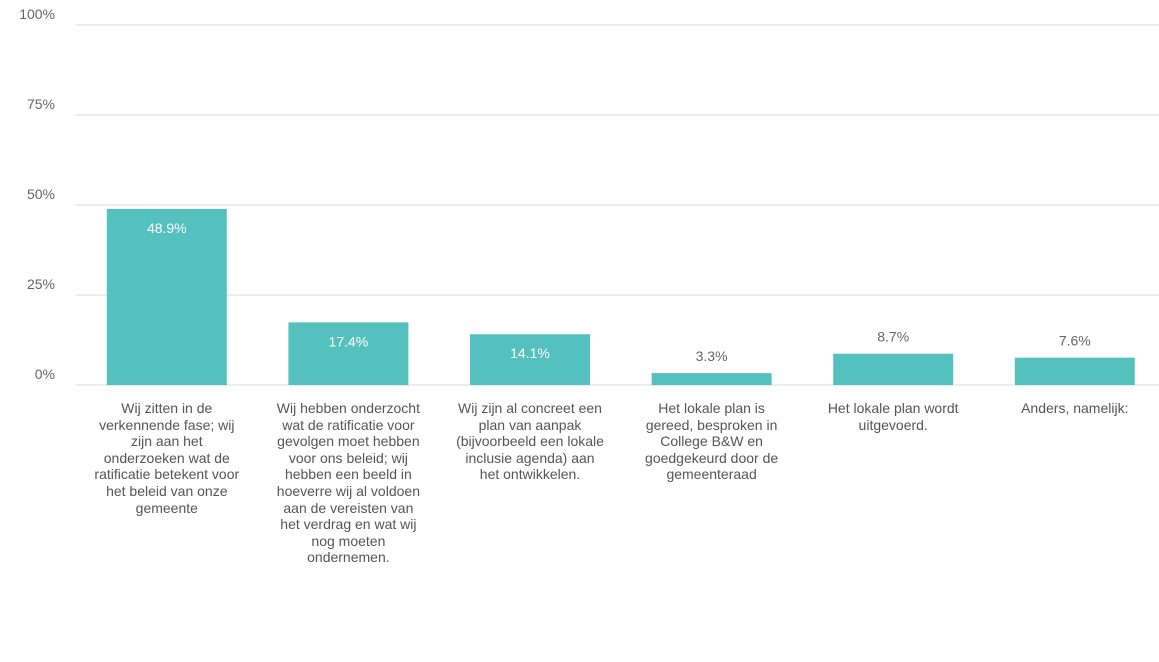 This screenshot has width=1159, height=662. I want to click on value-label: 14.1%, so click(530, 353).